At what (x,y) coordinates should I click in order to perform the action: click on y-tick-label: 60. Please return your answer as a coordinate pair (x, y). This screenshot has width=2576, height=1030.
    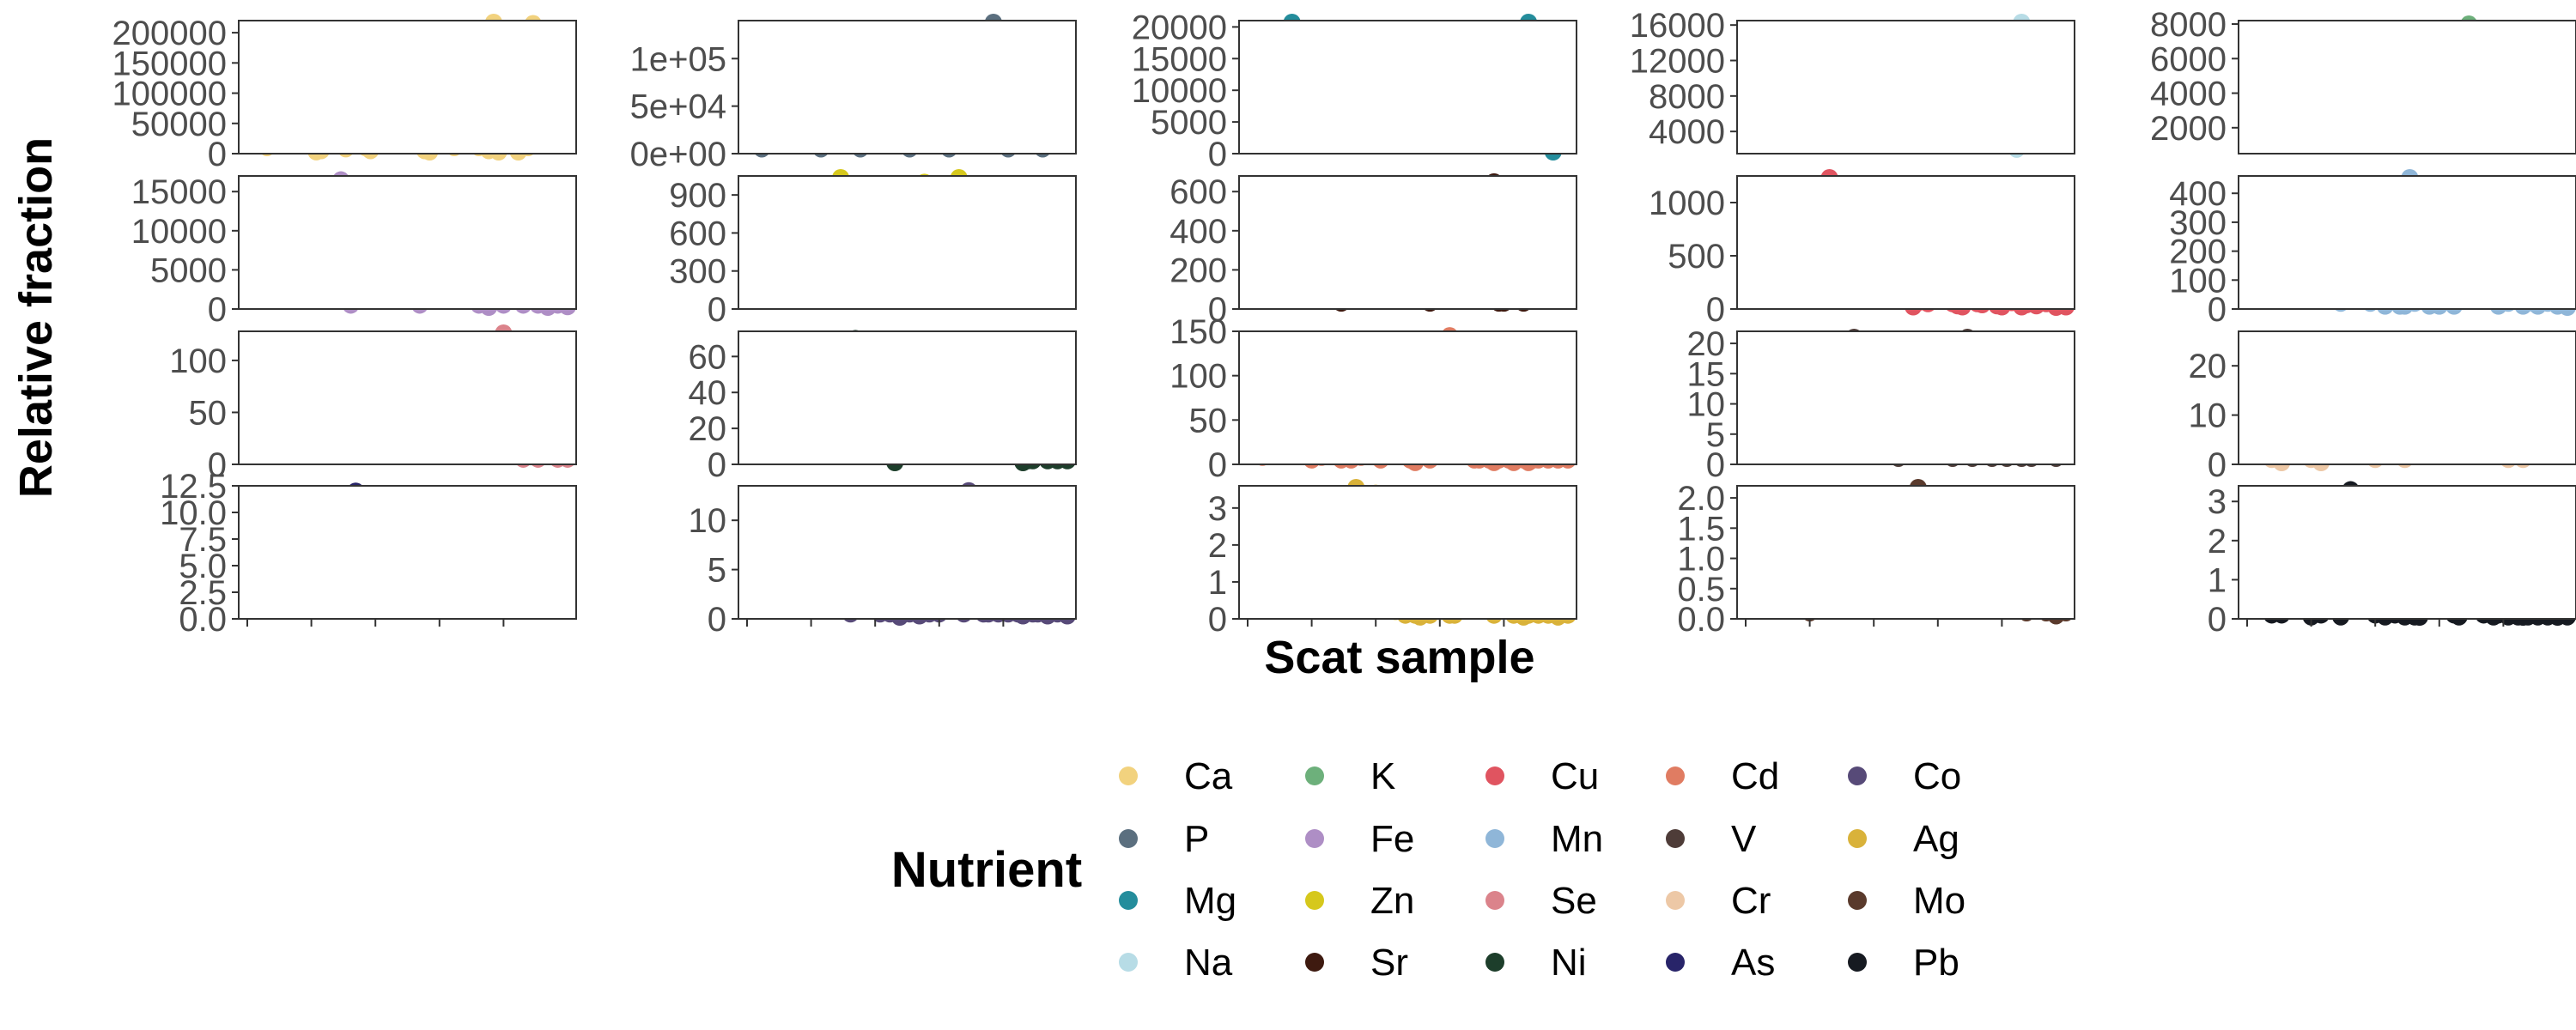
    Looking at the image, I should click on (708, 357).